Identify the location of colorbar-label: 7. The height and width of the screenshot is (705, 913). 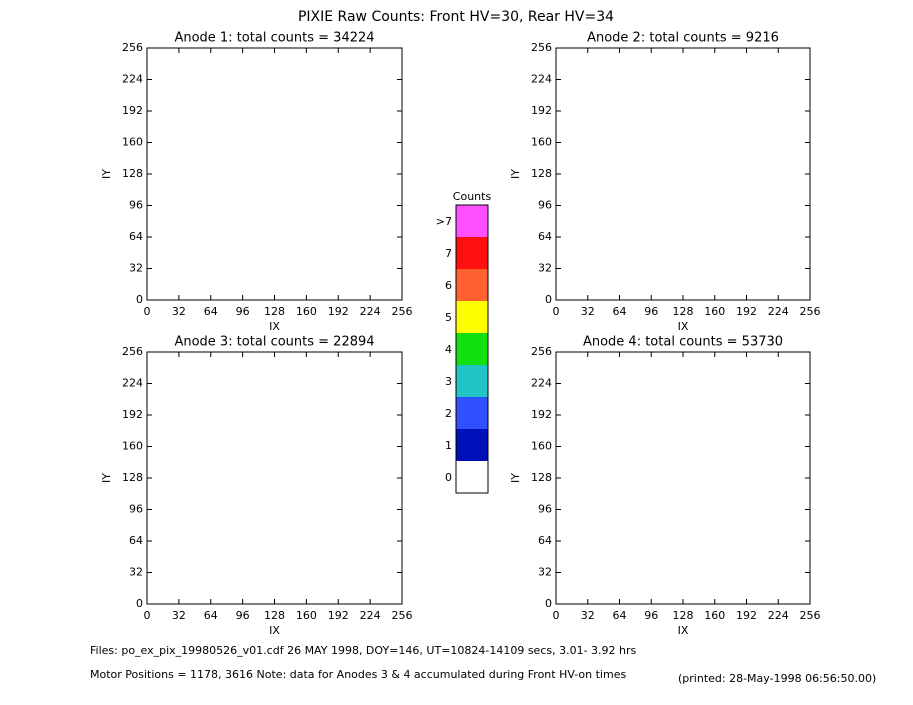
(448, 253).